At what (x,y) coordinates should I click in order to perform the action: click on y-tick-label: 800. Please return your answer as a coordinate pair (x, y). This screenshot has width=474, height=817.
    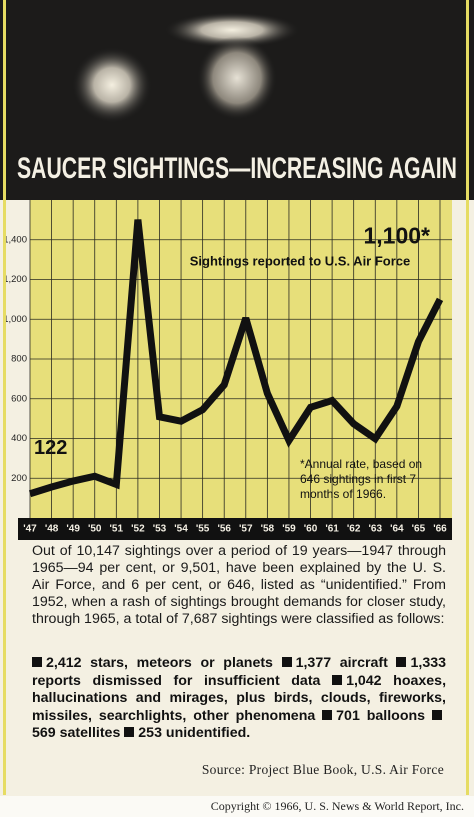
    Looking at the image, I should click on (19, 359).